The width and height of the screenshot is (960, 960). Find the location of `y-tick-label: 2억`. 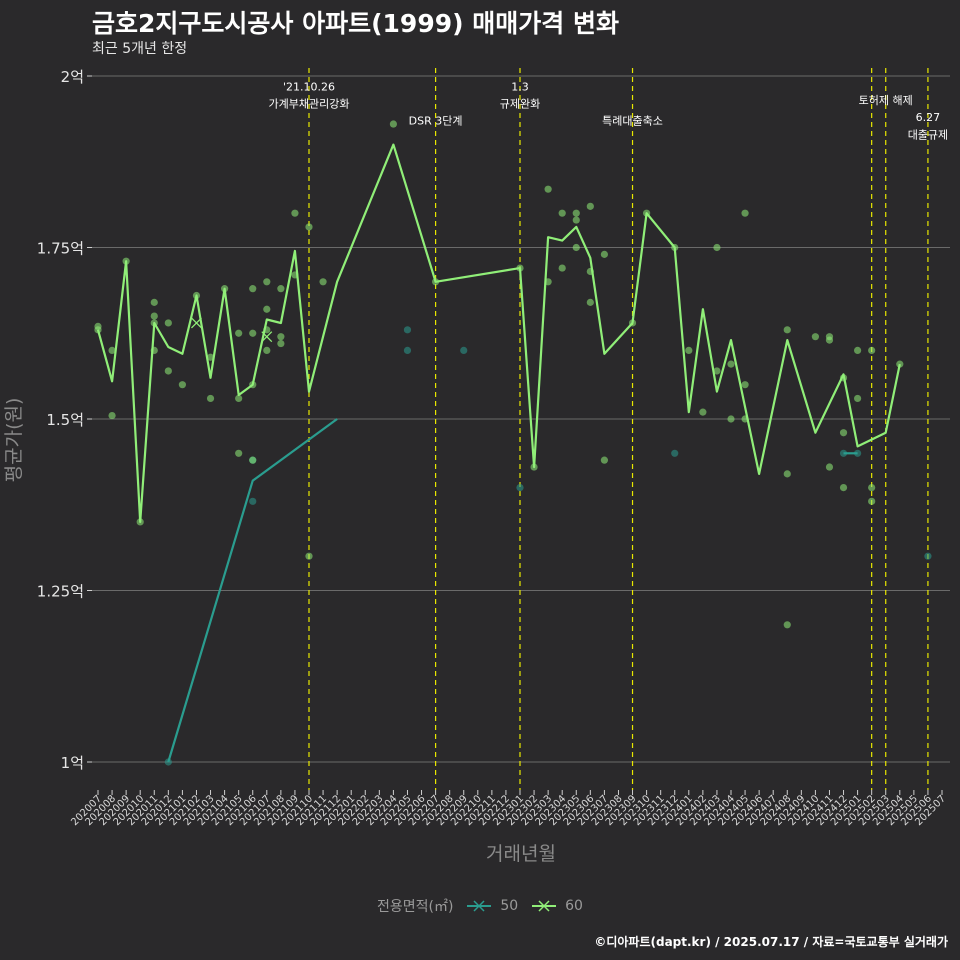

y-tick-label: 2억 is located at coordinates (72, 77).